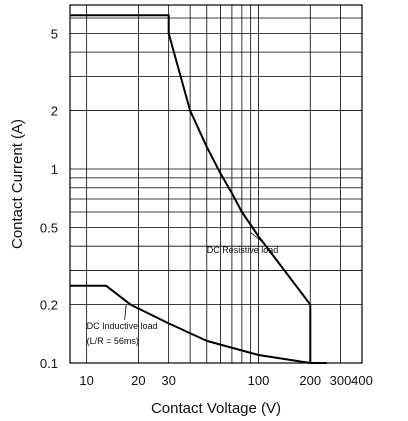  Describe the element at coordinates (17, 184) in the screenshot. I see `y-axis-title: Contact Current (A)` at that location.